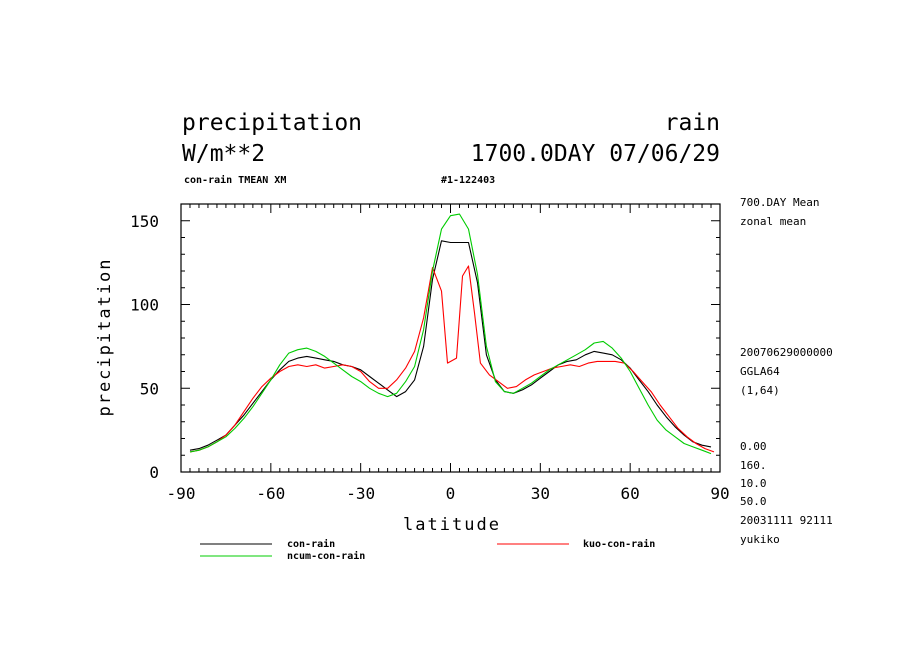 This screenshot has height=654, width=904. I want to click on y-tick-label: 50, so click(149, 388).